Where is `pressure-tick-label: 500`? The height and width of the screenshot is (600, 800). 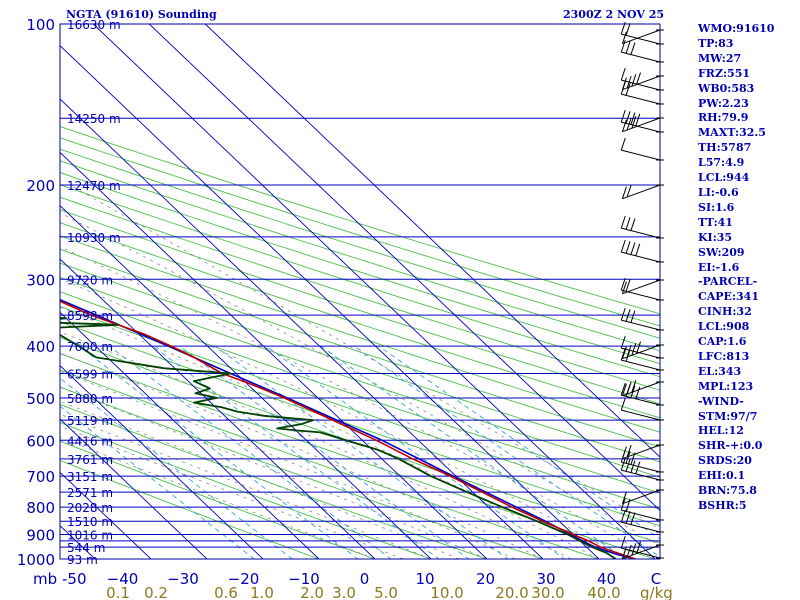
pressure-tick-label: 500 is located at coordinates (40, 399).